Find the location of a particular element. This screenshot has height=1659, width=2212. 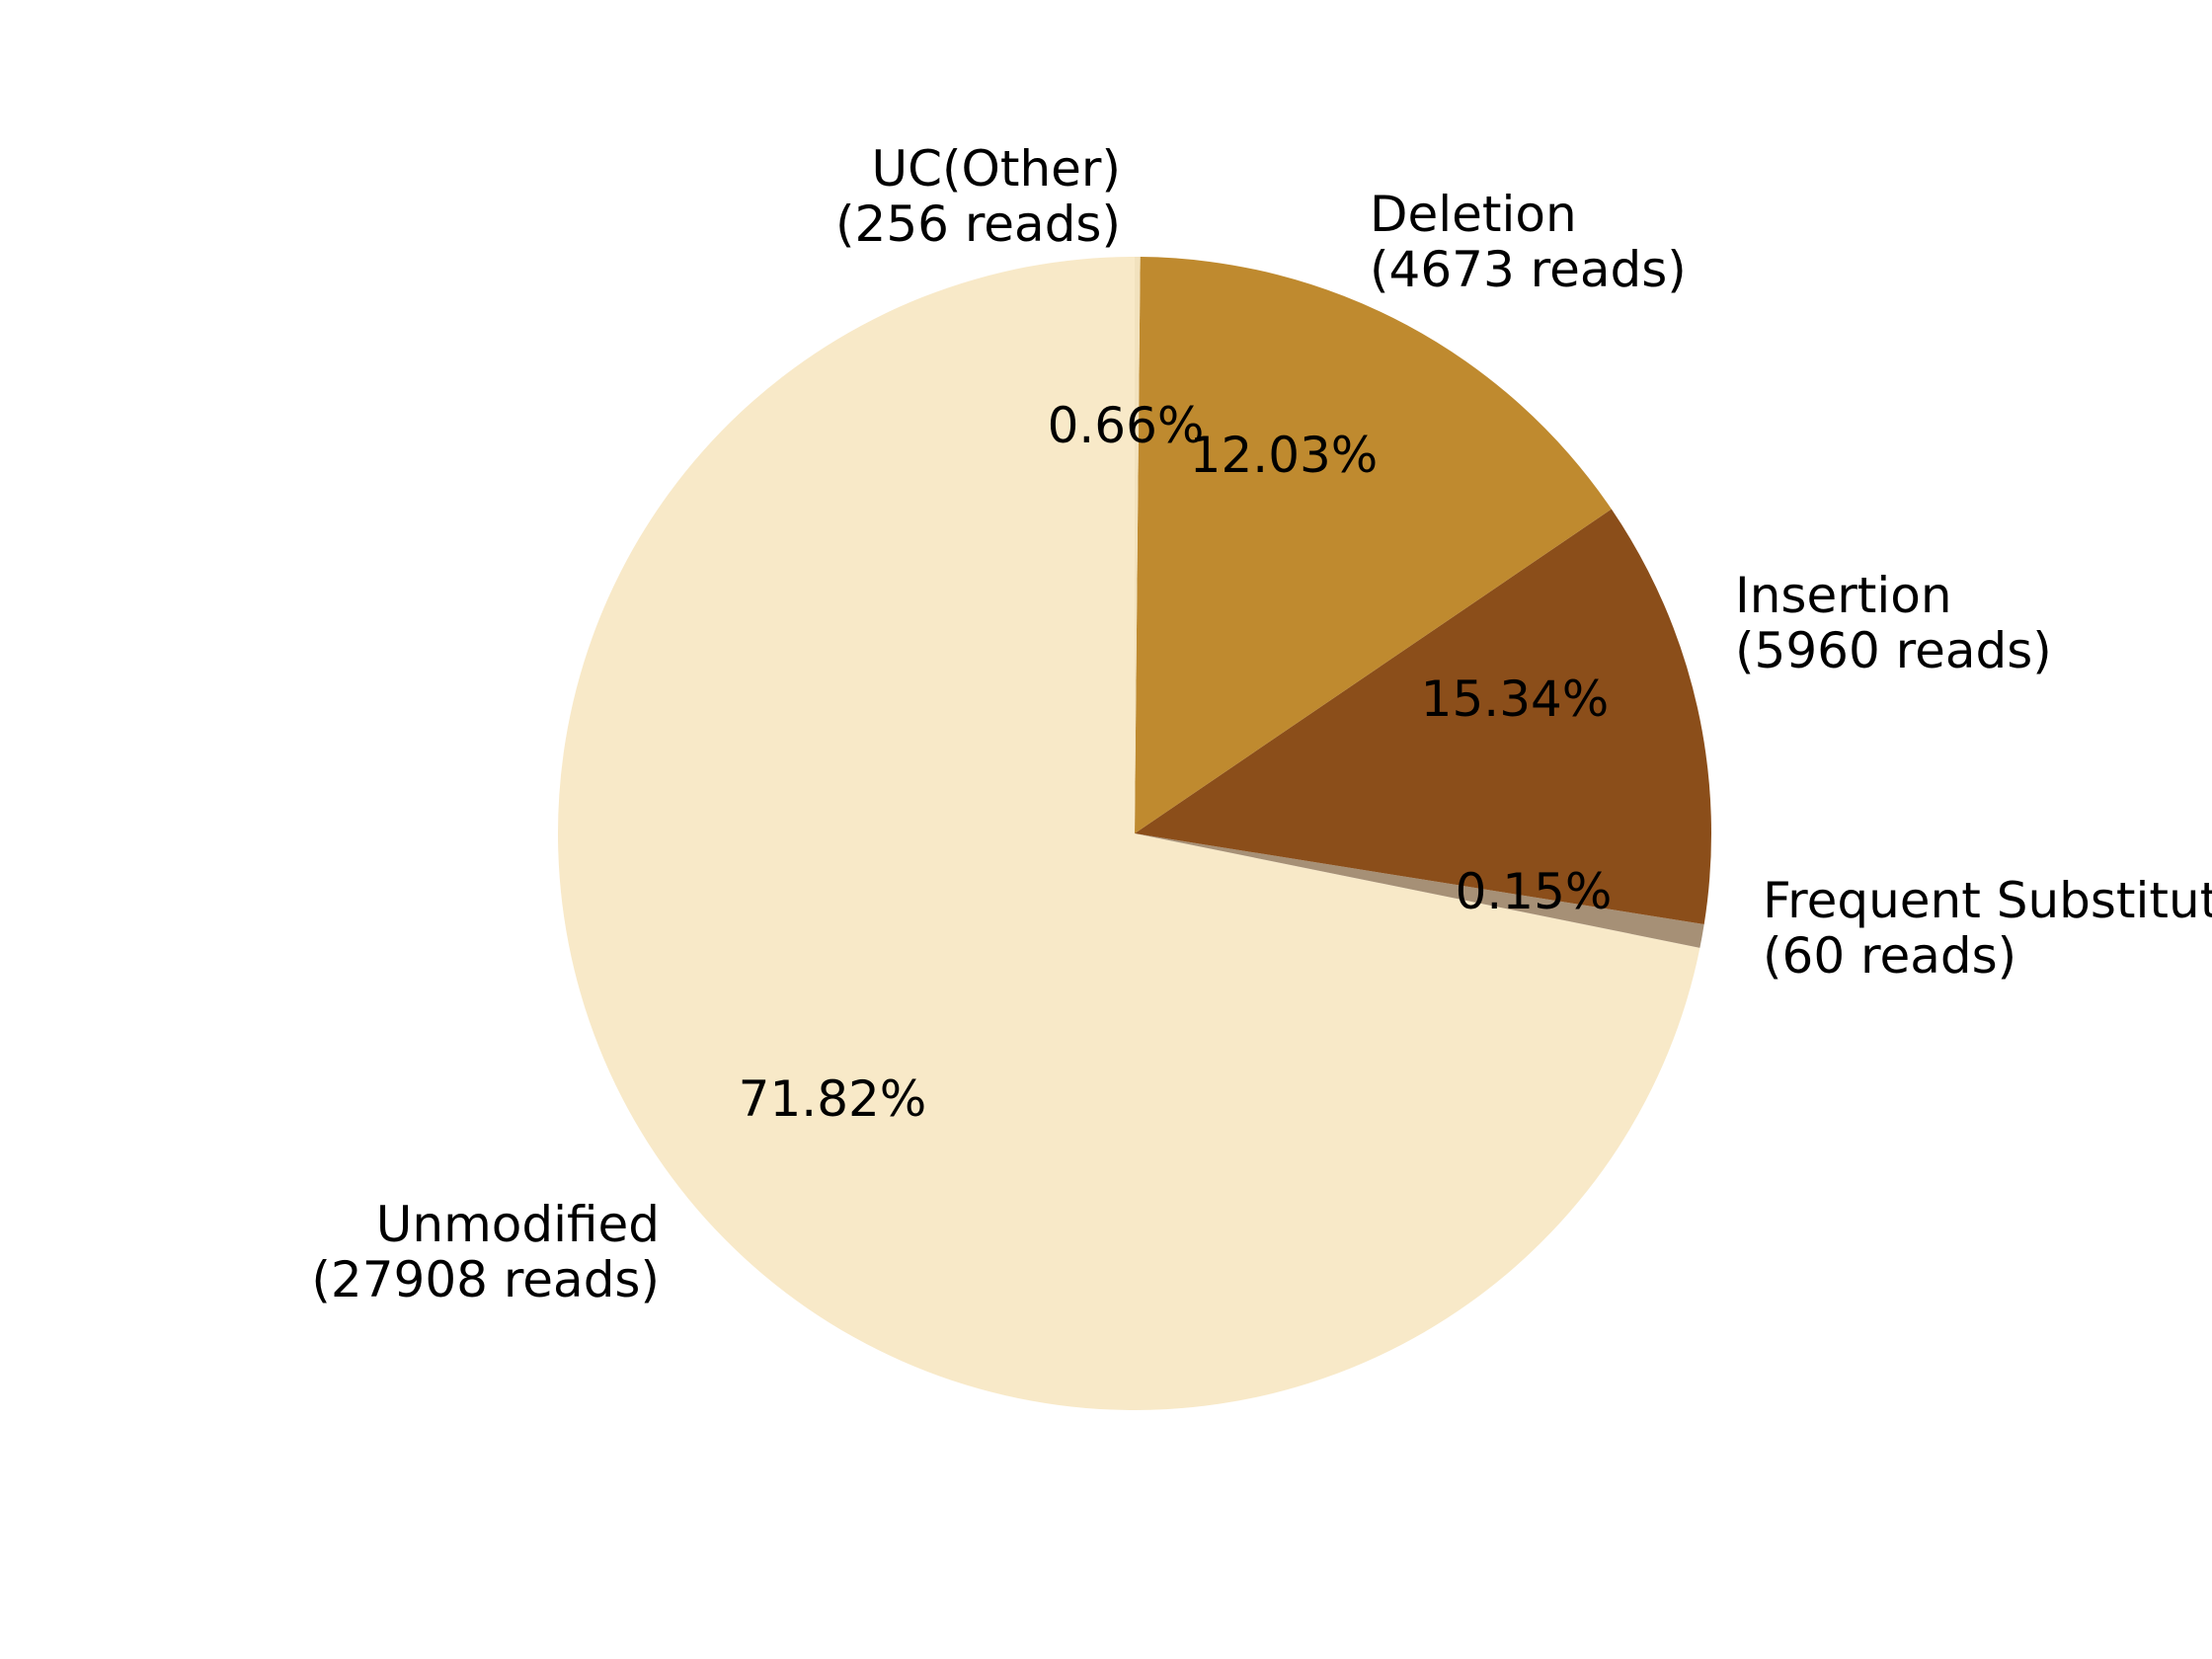

percent-label-insertion: 15.34% is located at coordinates (1516, 700).